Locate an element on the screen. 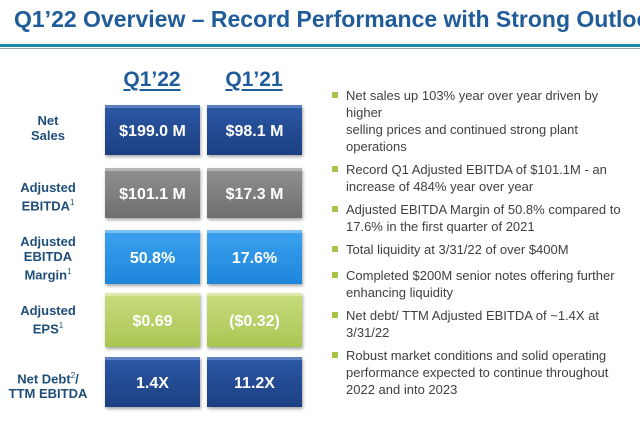 The height and width of the screenshot is (422, 640). row-label-net-debt-ttm-ebitda: Net Debt2/ TTM EBITDA is located at coordinates (48, 384).